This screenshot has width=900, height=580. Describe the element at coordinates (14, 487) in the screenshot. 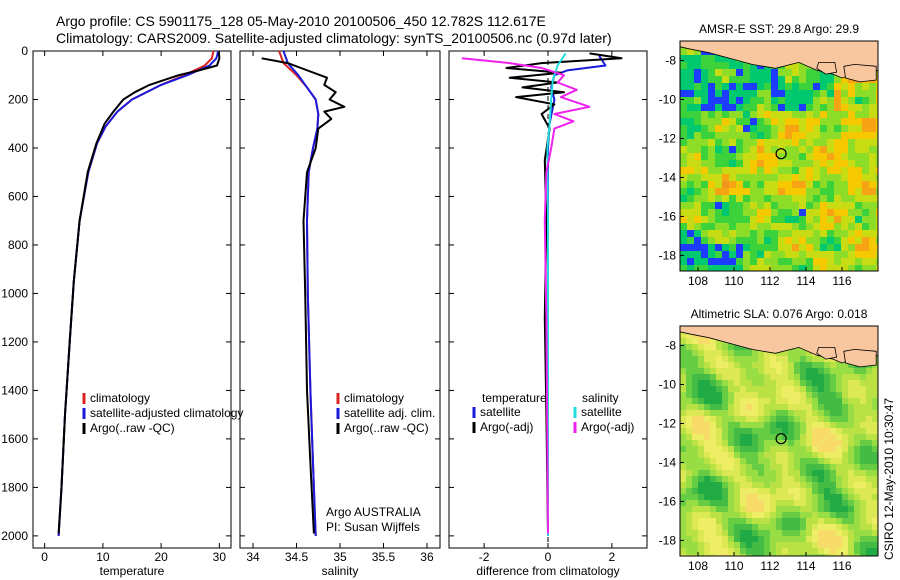

I see `temperature-ytick-label: 1800` at that location.